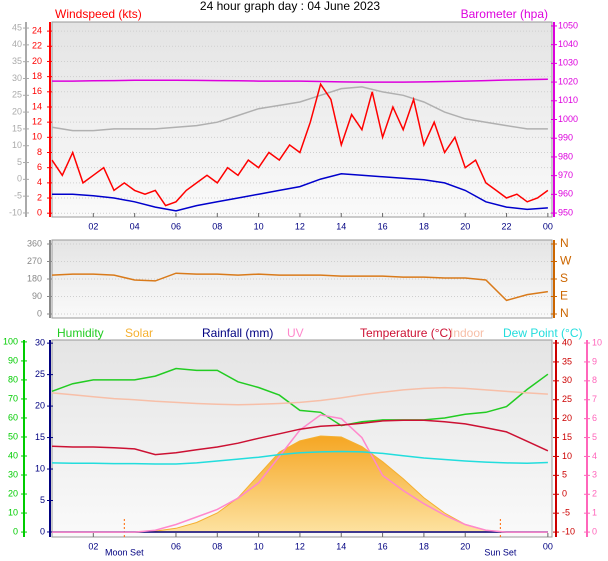 The height and width of the screenshot is (561, 608). I want to click on y-tick-label: 1, so click(594, 513).